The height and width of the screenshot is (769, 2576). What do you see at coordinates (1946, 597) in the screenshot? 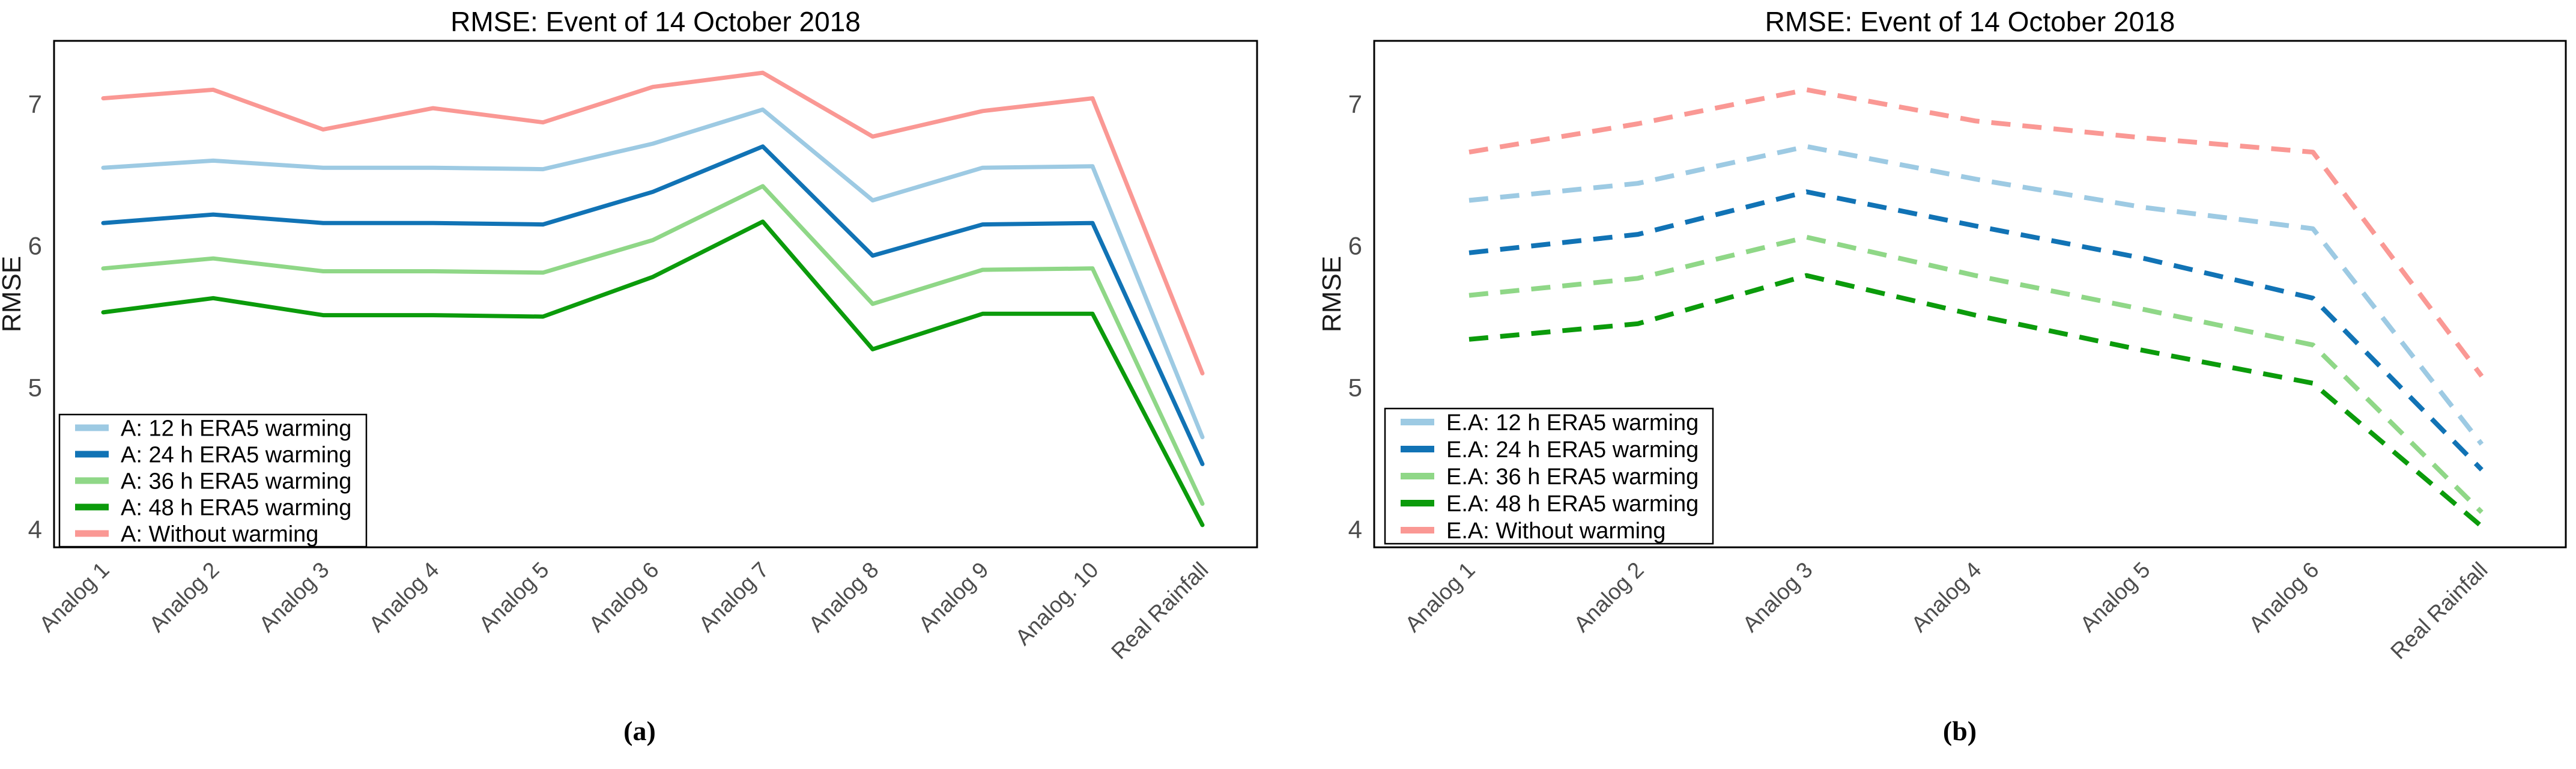
I see `panel-b-xtick: Analog 4` at bounding box center [1946, 597].